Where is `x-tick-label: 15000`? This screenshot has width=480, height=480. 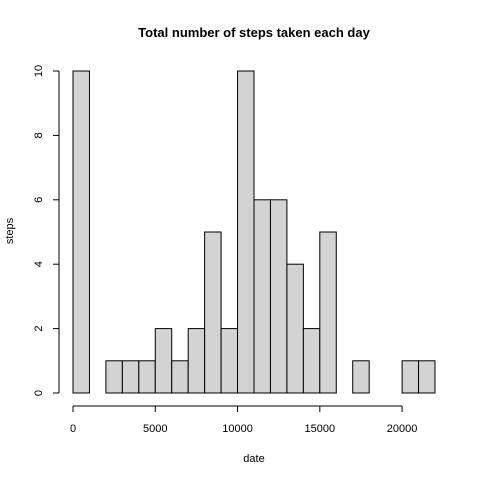 x-tick-label: 15000 is located at coordinates (320, 429).